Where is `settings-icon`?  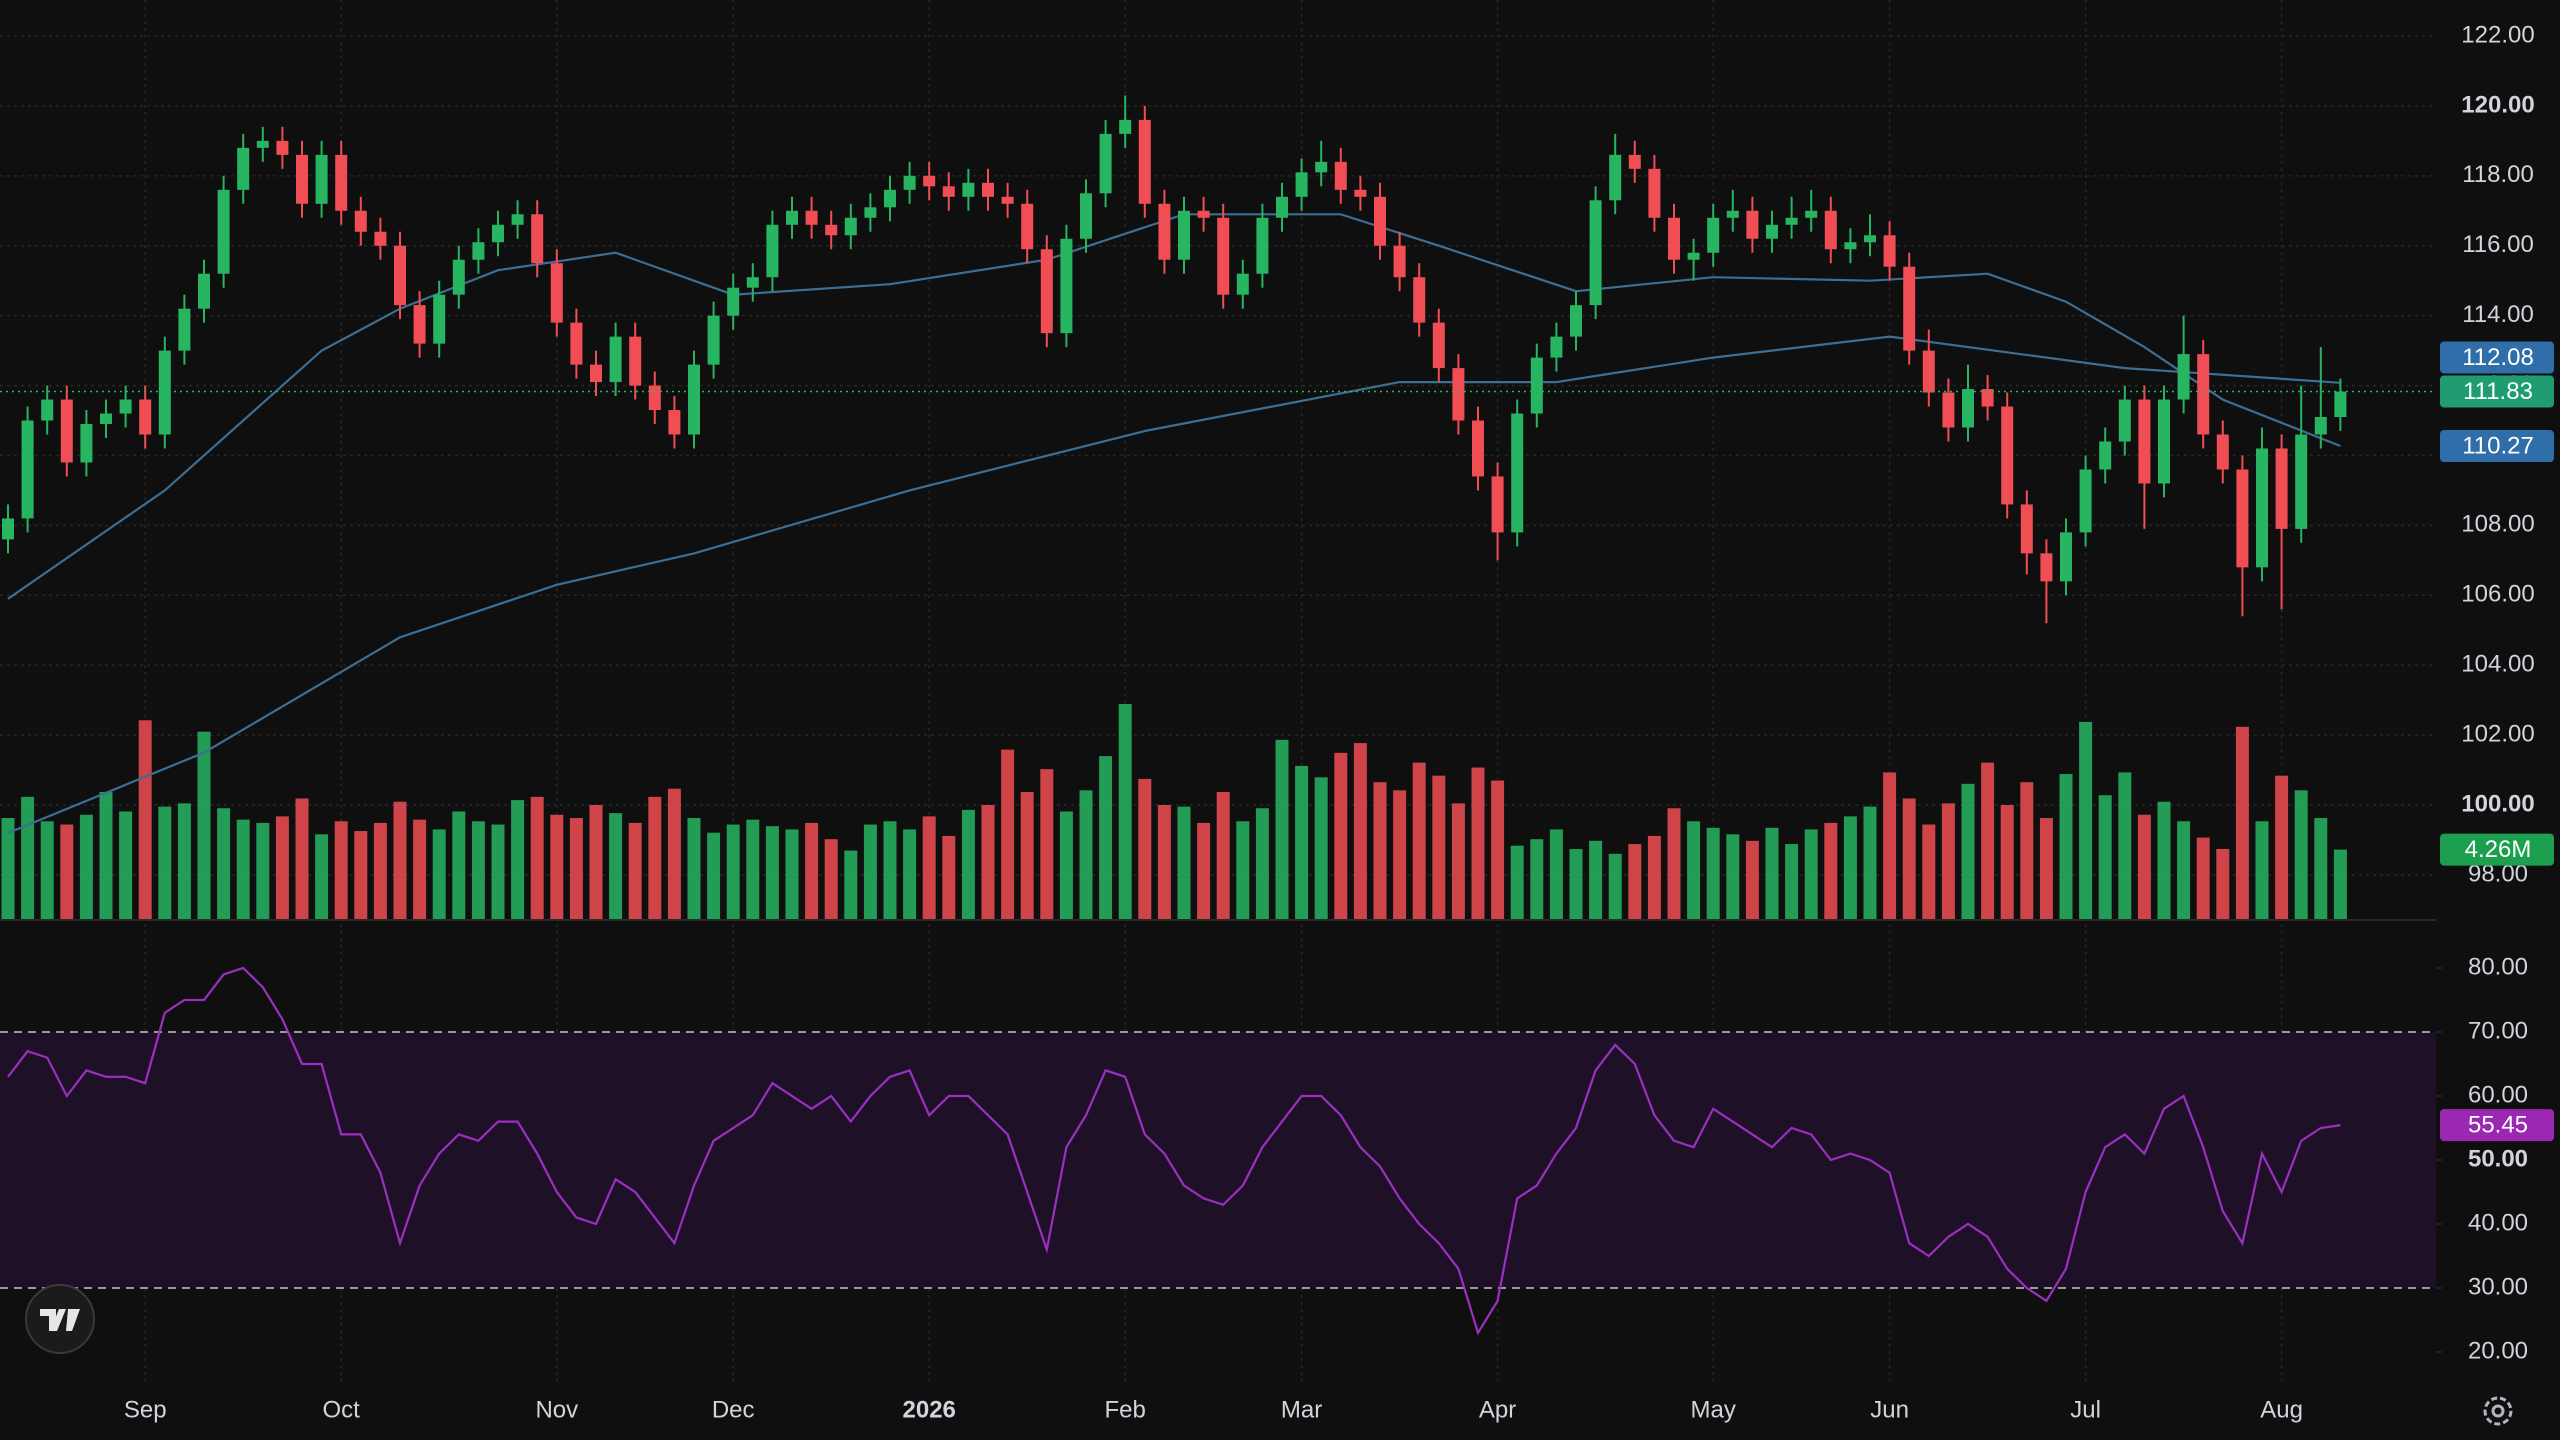 settings-icon is located at coordinates (2498, 1411).